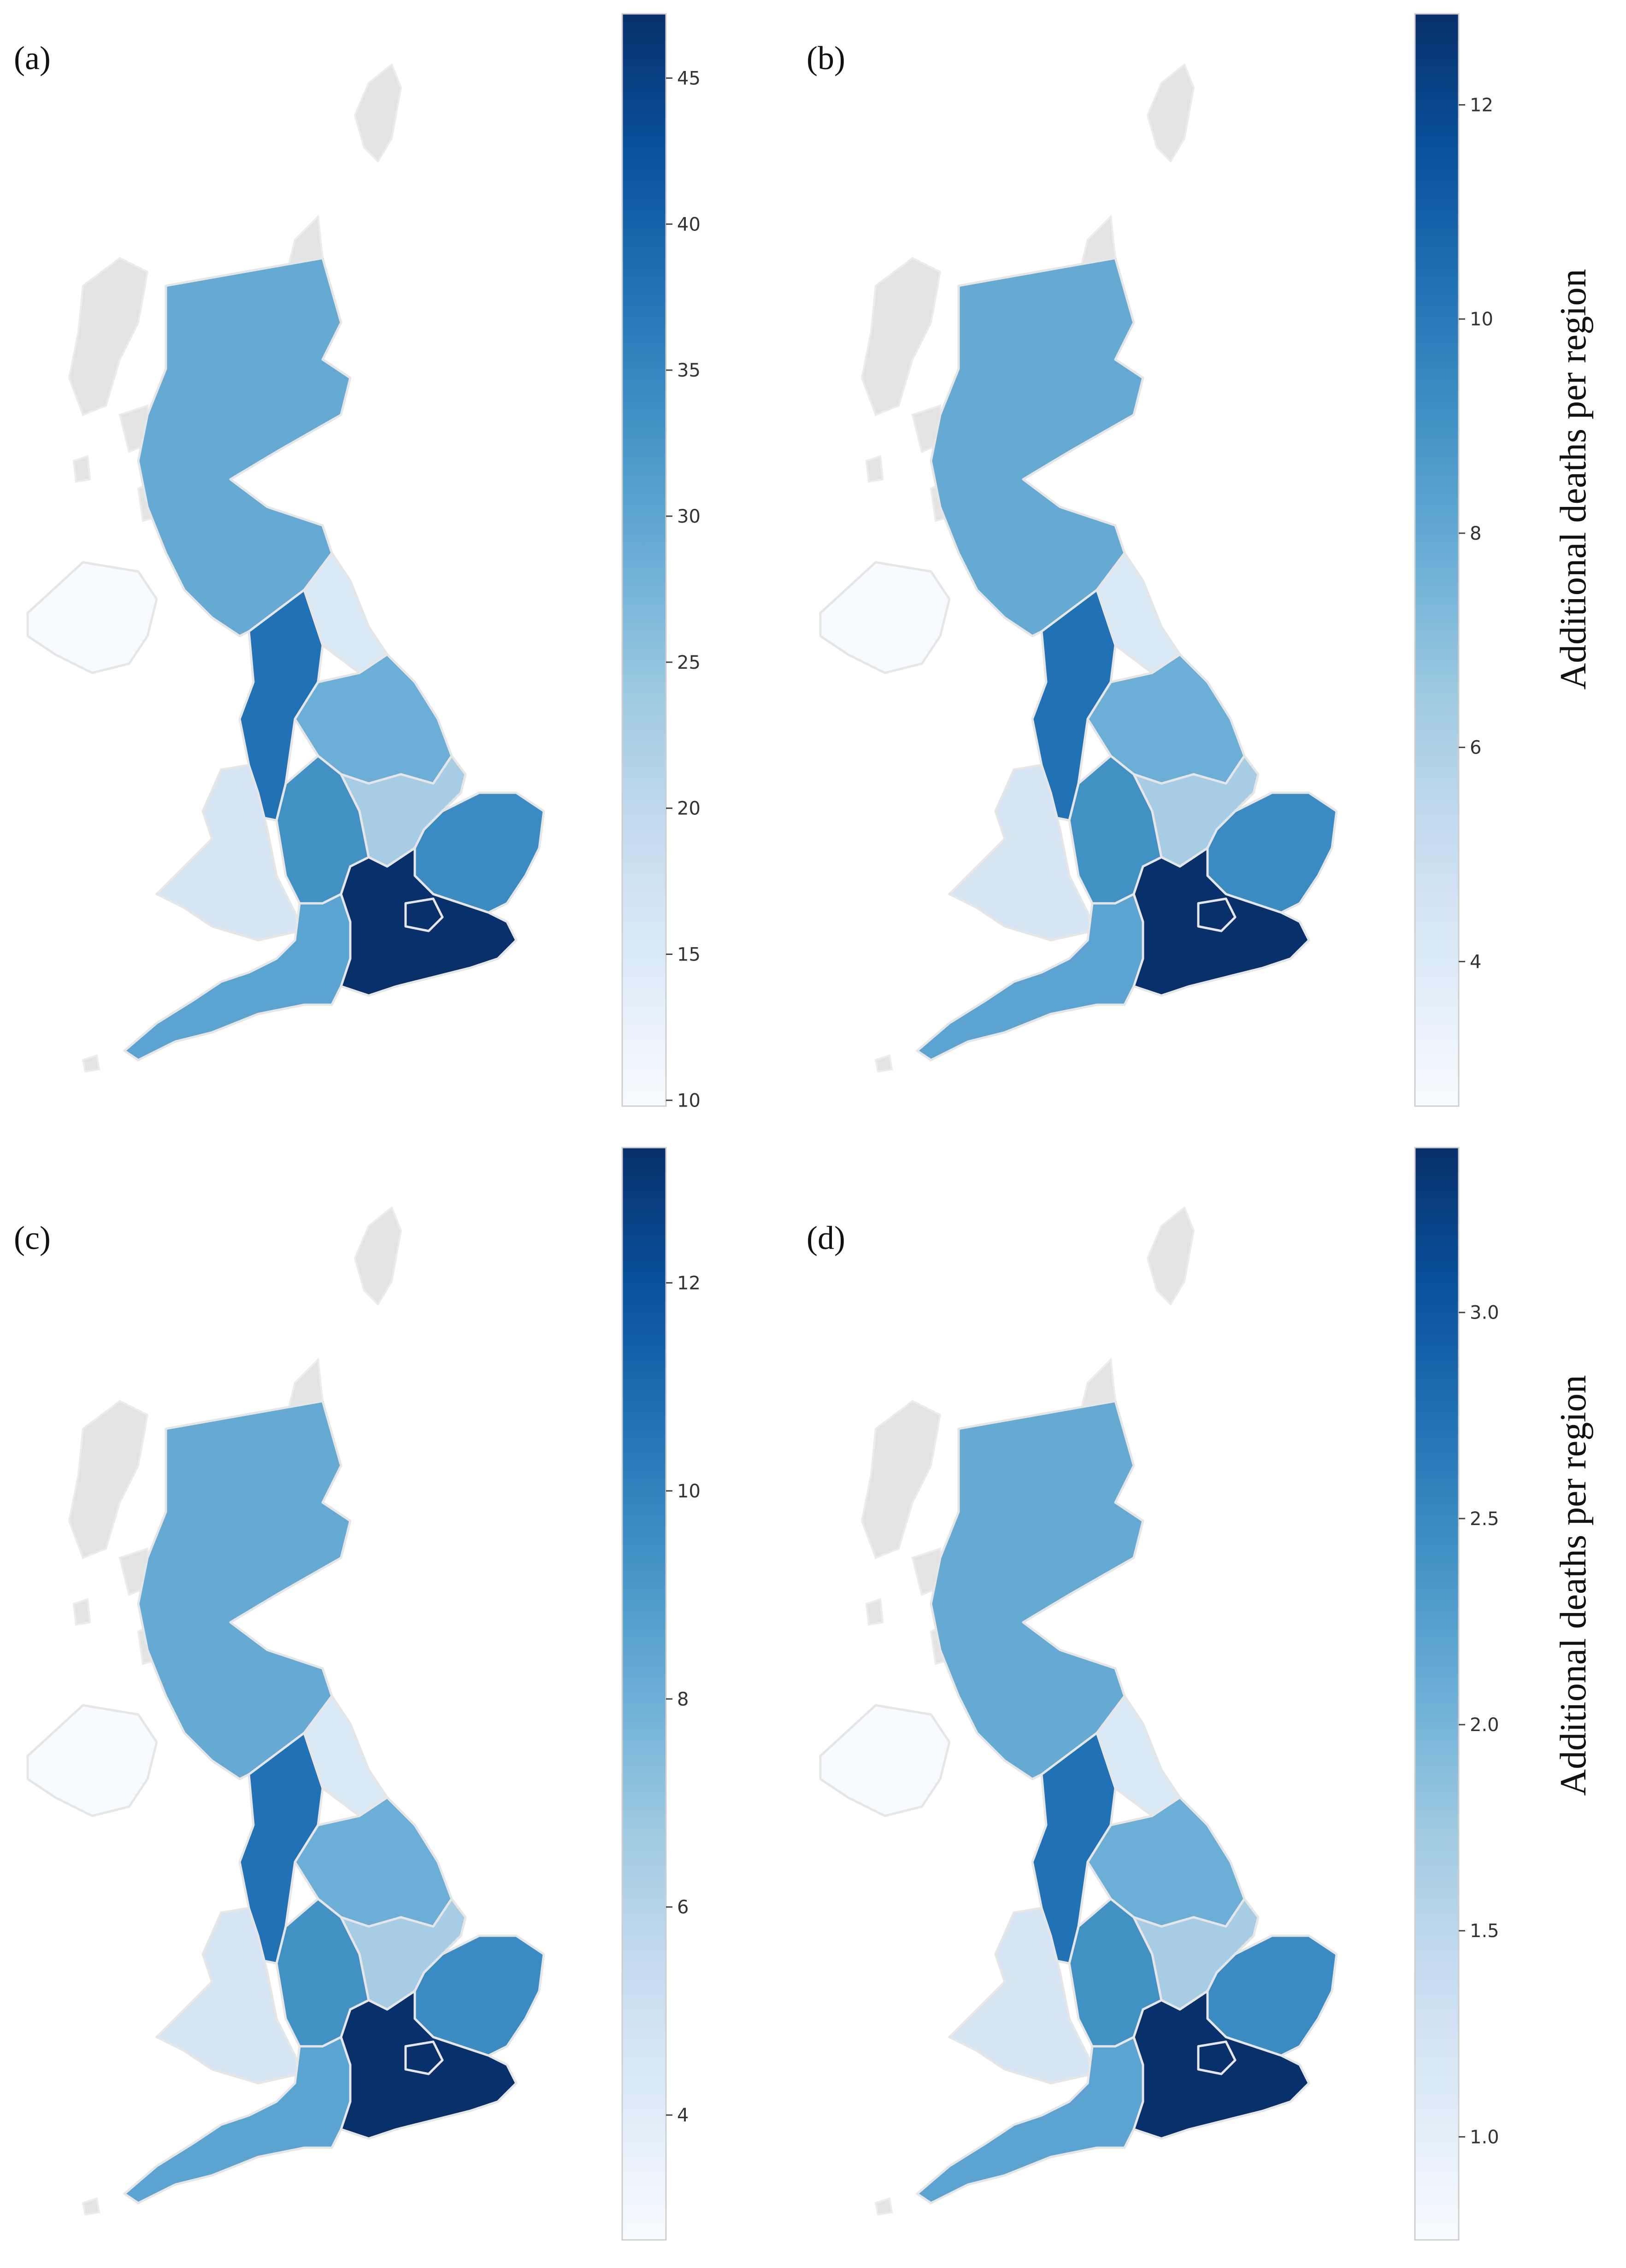 The height and width of the screenshot is (2268, 1626). What do you see at coordinates (689, 78) in the screenshot?
I see `colorbar-tick-label: 45` at bounding box center [689, 78].